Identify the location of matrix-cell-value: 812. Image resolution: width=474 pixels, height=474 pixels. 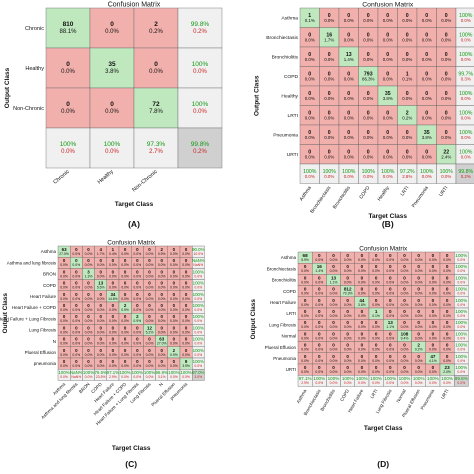
(348, 289).